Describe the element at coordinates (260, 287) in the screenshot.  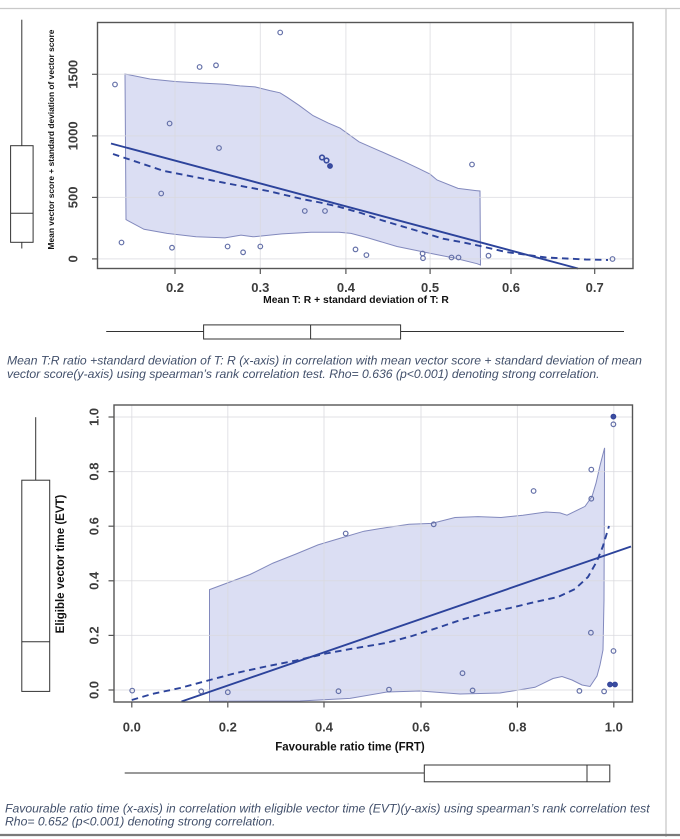
I see `svg-text: 0.3` at that location.